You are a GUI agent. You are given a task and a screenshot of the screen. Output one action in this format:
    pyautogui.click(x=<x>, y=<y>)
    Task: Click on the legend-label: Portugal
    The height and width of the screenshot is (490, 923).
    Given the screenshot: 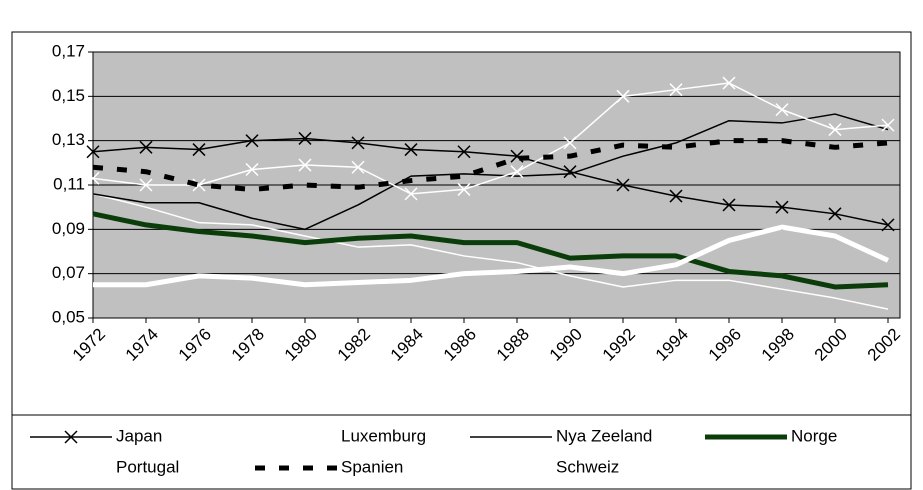 What is the action you would take?
    pyautogui.click(x=147, y=466)
    